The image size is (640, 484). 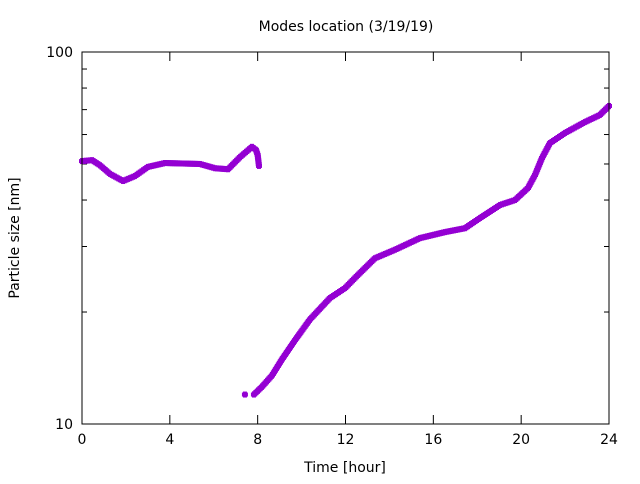 What do you see at coordinates (344, 468) in the screenshot?
I see `x-axis-label: Time [hour]` at bounding box center [344, 468].